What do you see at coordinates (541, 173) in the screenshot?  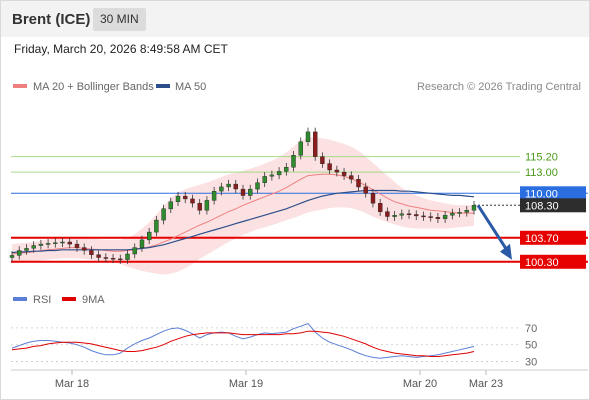 I see `level-label-113.00: 113.00` at bounding box center [541, 173].